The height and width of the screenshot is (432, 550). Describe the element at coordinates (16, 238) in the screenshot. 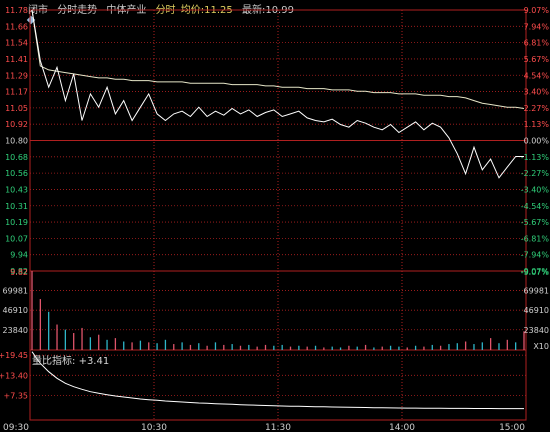

I see `price-tick-label: 10.07` at that location.